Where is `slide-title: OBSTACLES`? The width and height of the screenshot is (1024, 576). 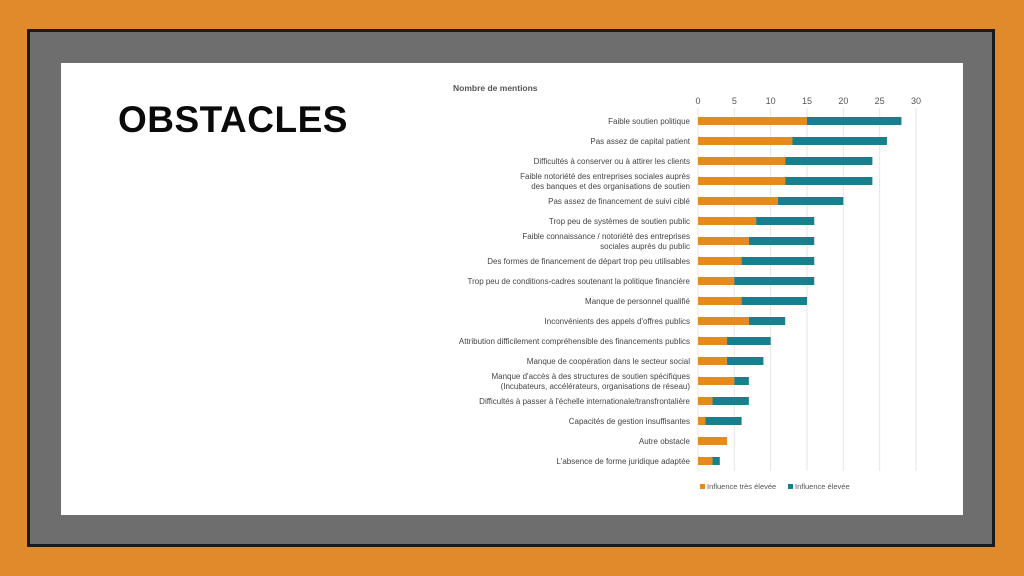
slide-title: OBSTACLES is located at coordinates (233, 119).